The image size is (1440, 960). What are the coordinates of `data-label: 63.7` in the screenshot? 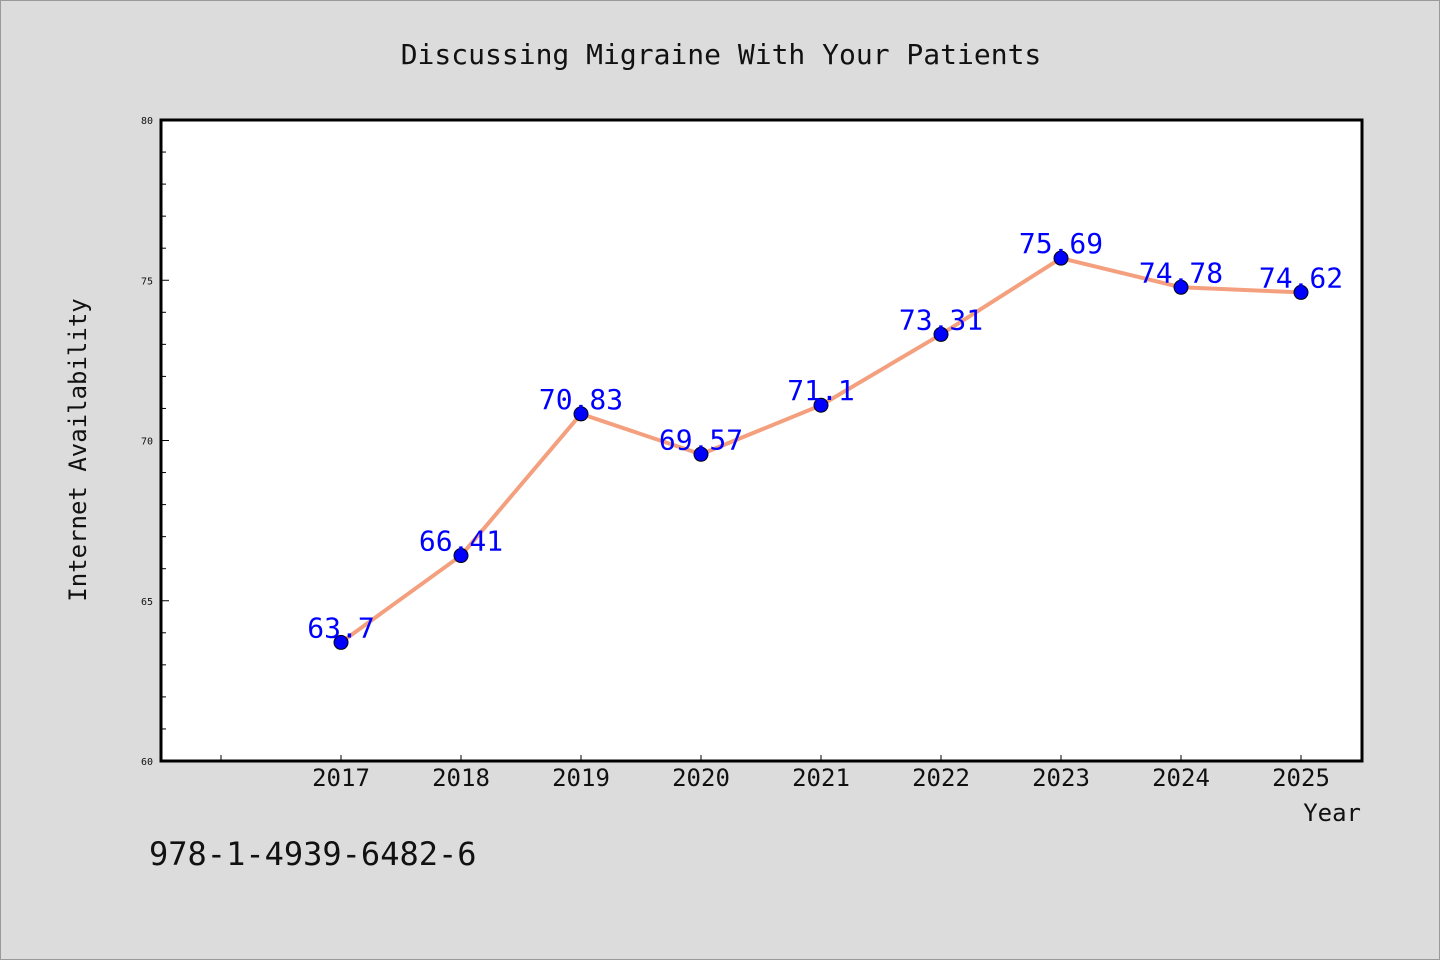 It's located at (340, 627).